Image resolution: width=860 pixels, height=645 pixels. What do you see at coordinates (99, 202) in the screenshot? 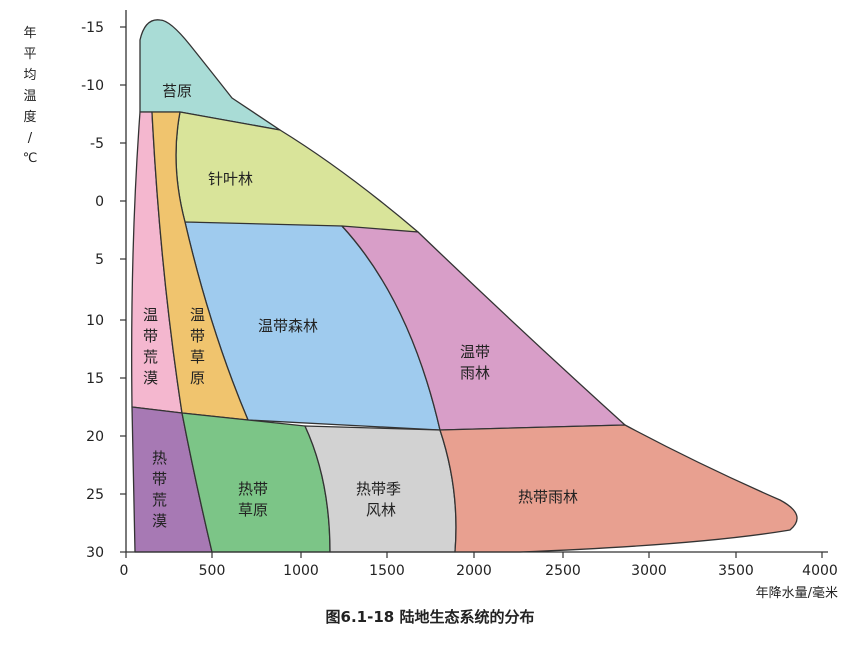
I see `y-tick-label: 0` at bounding box center [99, 202].